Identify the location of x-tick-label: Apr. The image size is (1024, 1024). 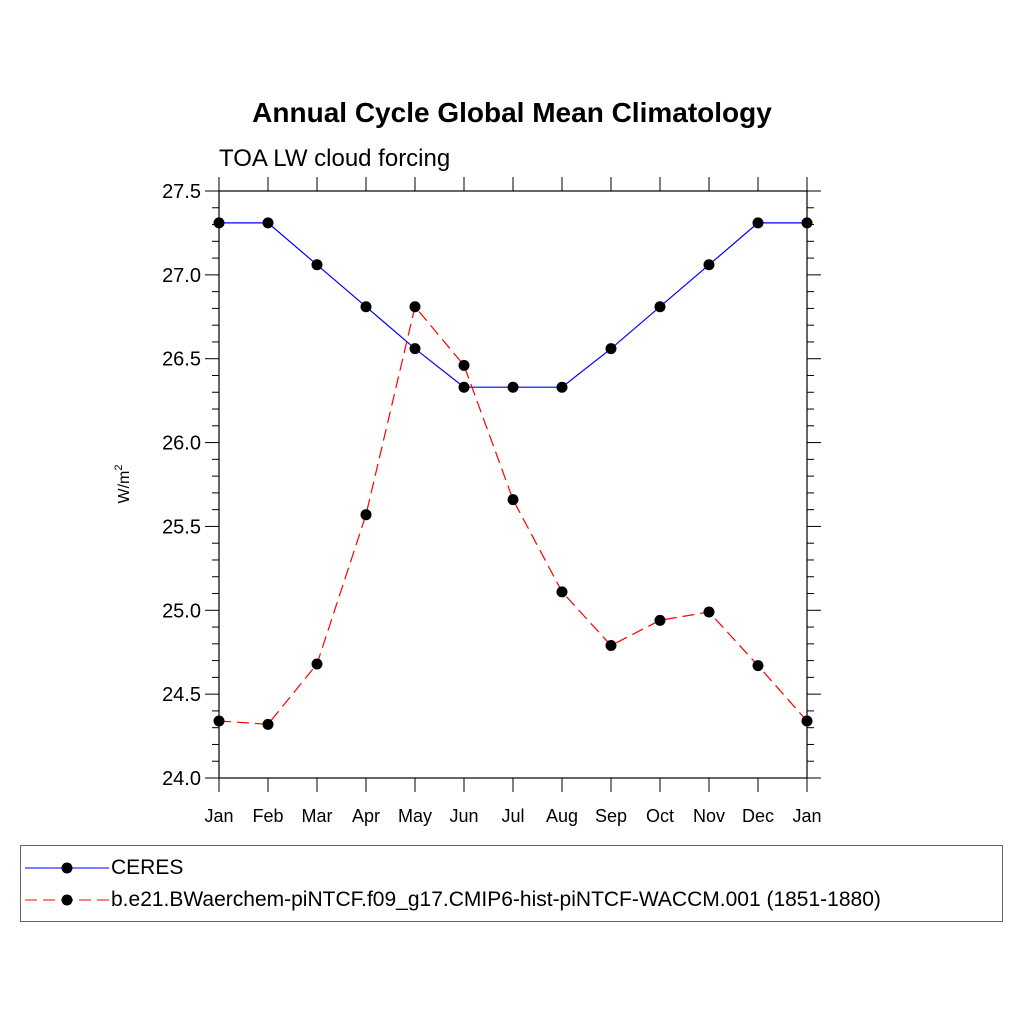
(366, 816).